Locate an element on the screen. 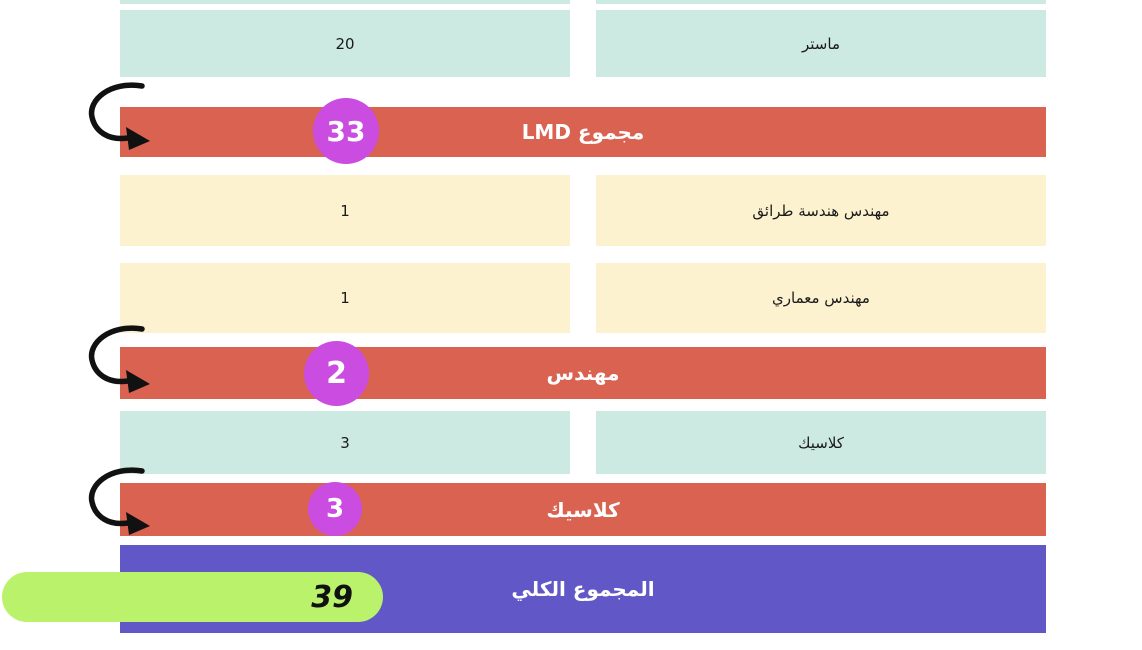 This screenshot has height=650, width=1142. table-row-architect-engineer: 1 مهندس معماري is located at coordinates (571, 298).